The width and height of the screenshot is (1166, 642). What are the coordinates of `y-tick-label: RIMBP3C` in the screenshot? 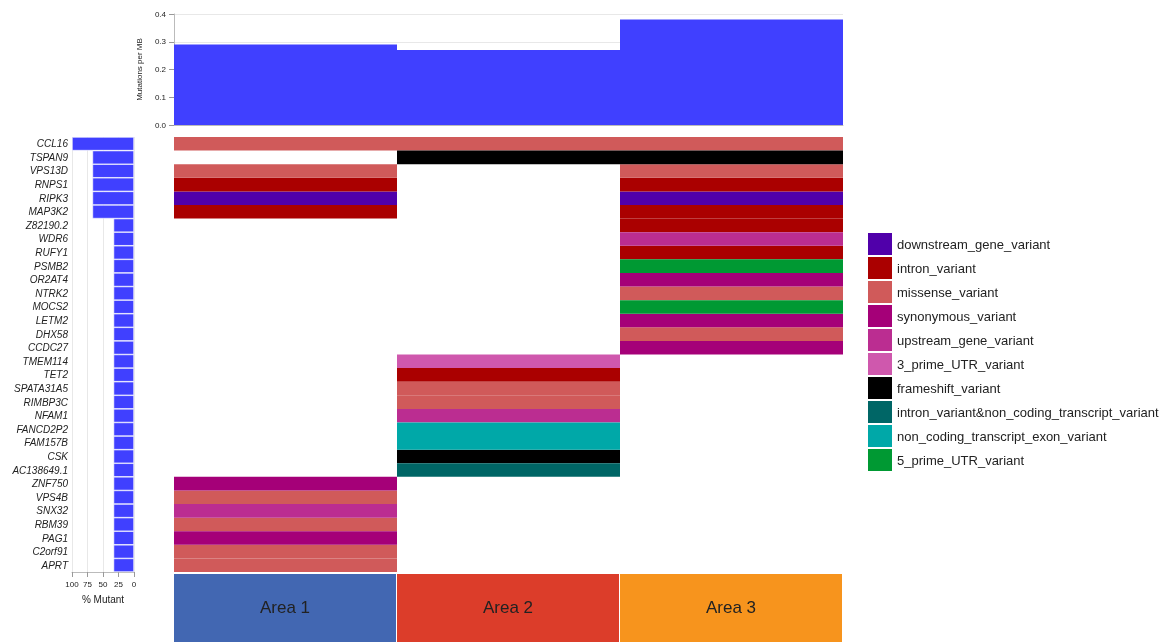 It's located at (46, 402).